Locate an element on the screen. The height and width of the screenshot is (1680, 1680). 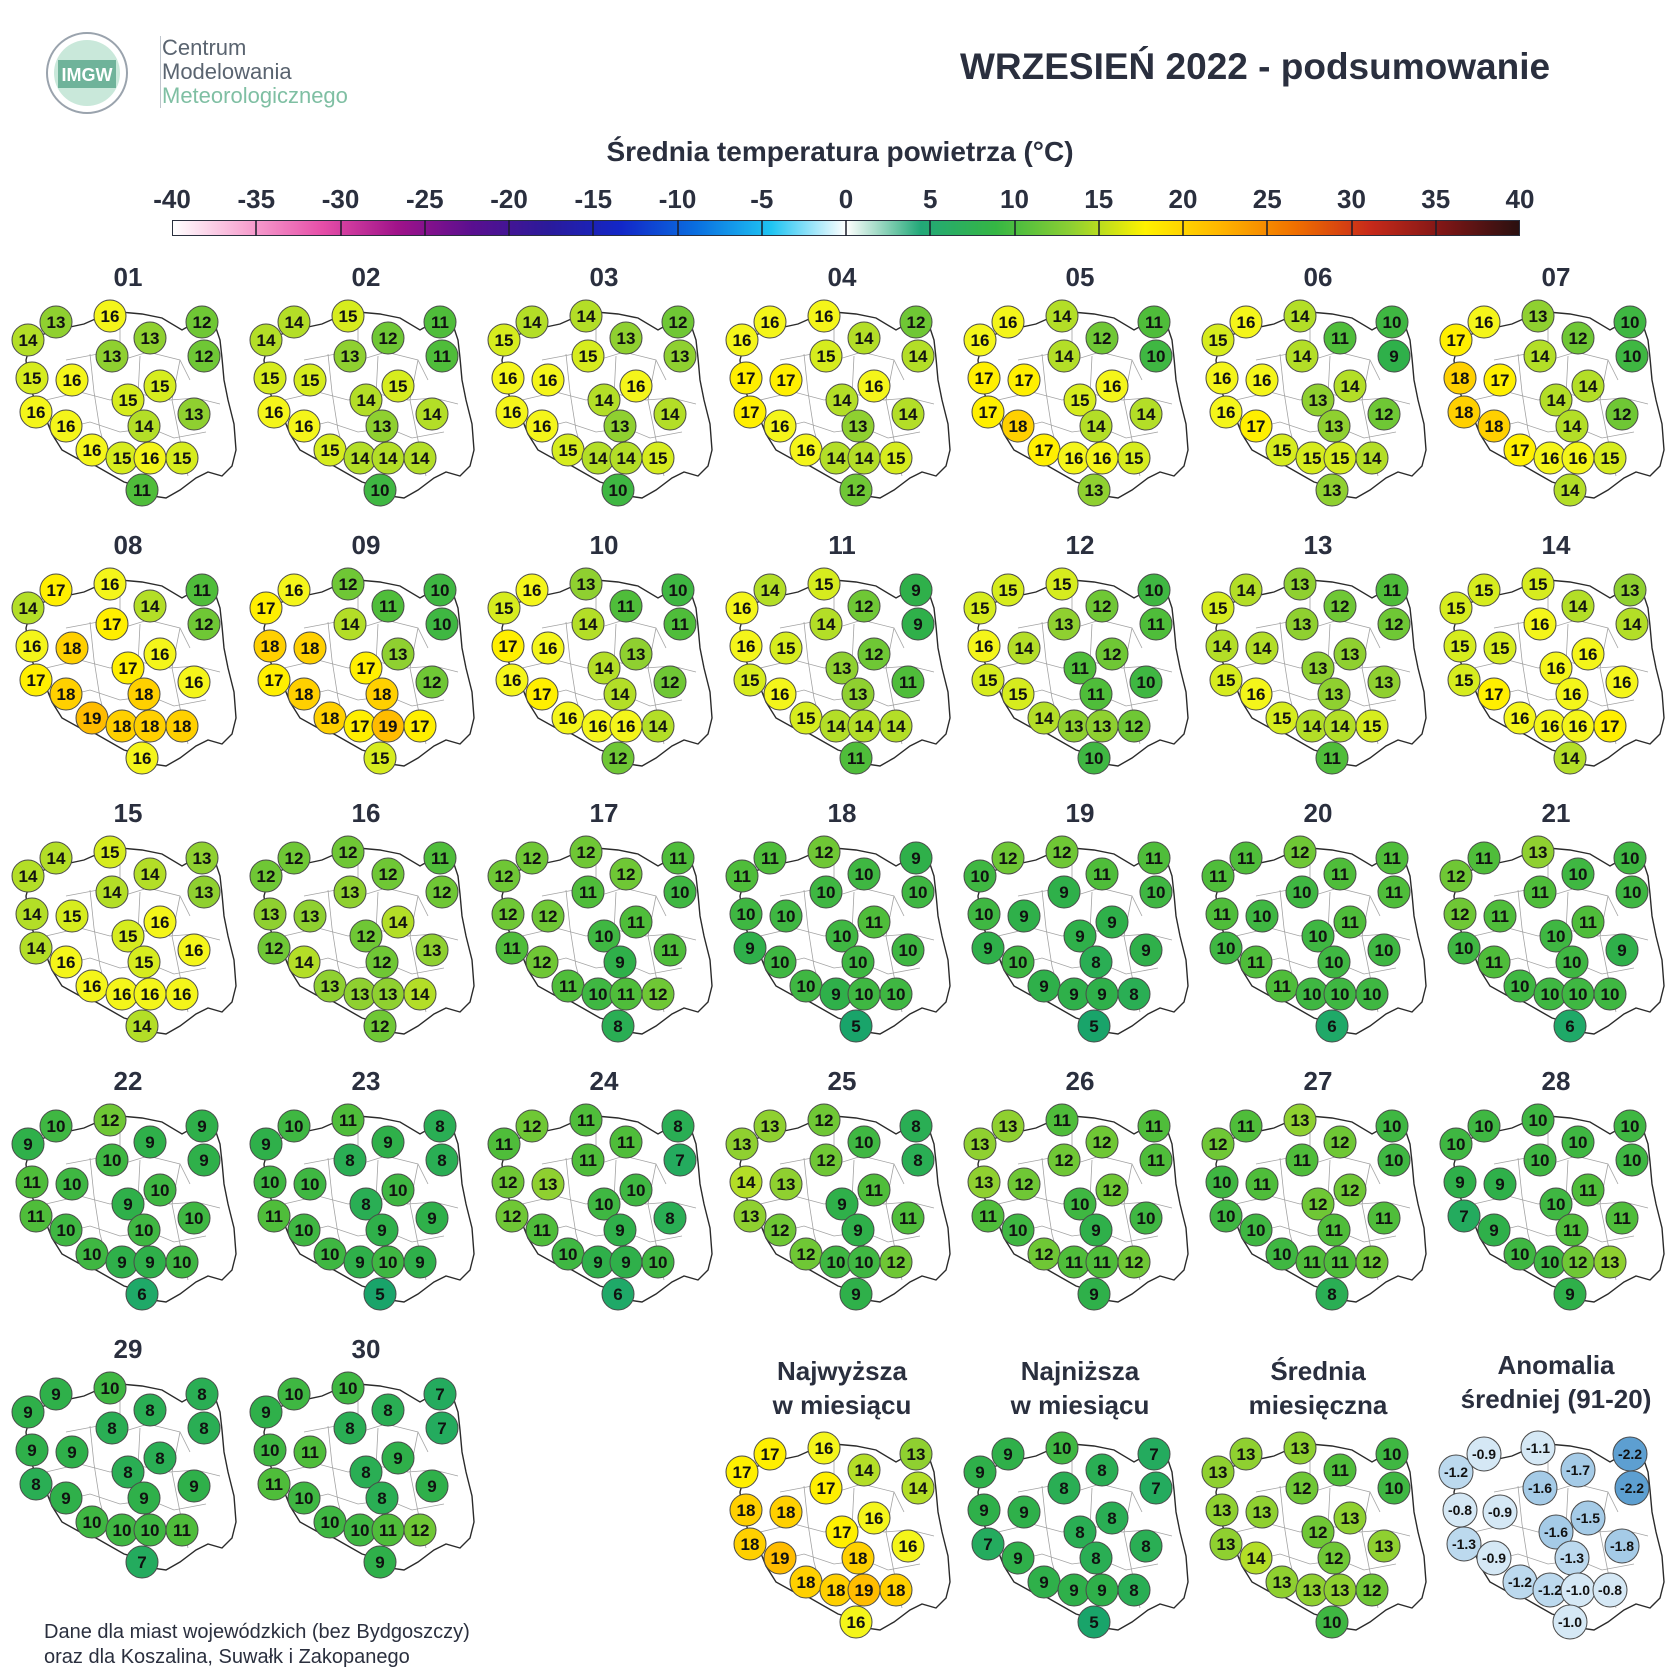
station-marker-kraków: 11 is located at coordinates (388, 1530).